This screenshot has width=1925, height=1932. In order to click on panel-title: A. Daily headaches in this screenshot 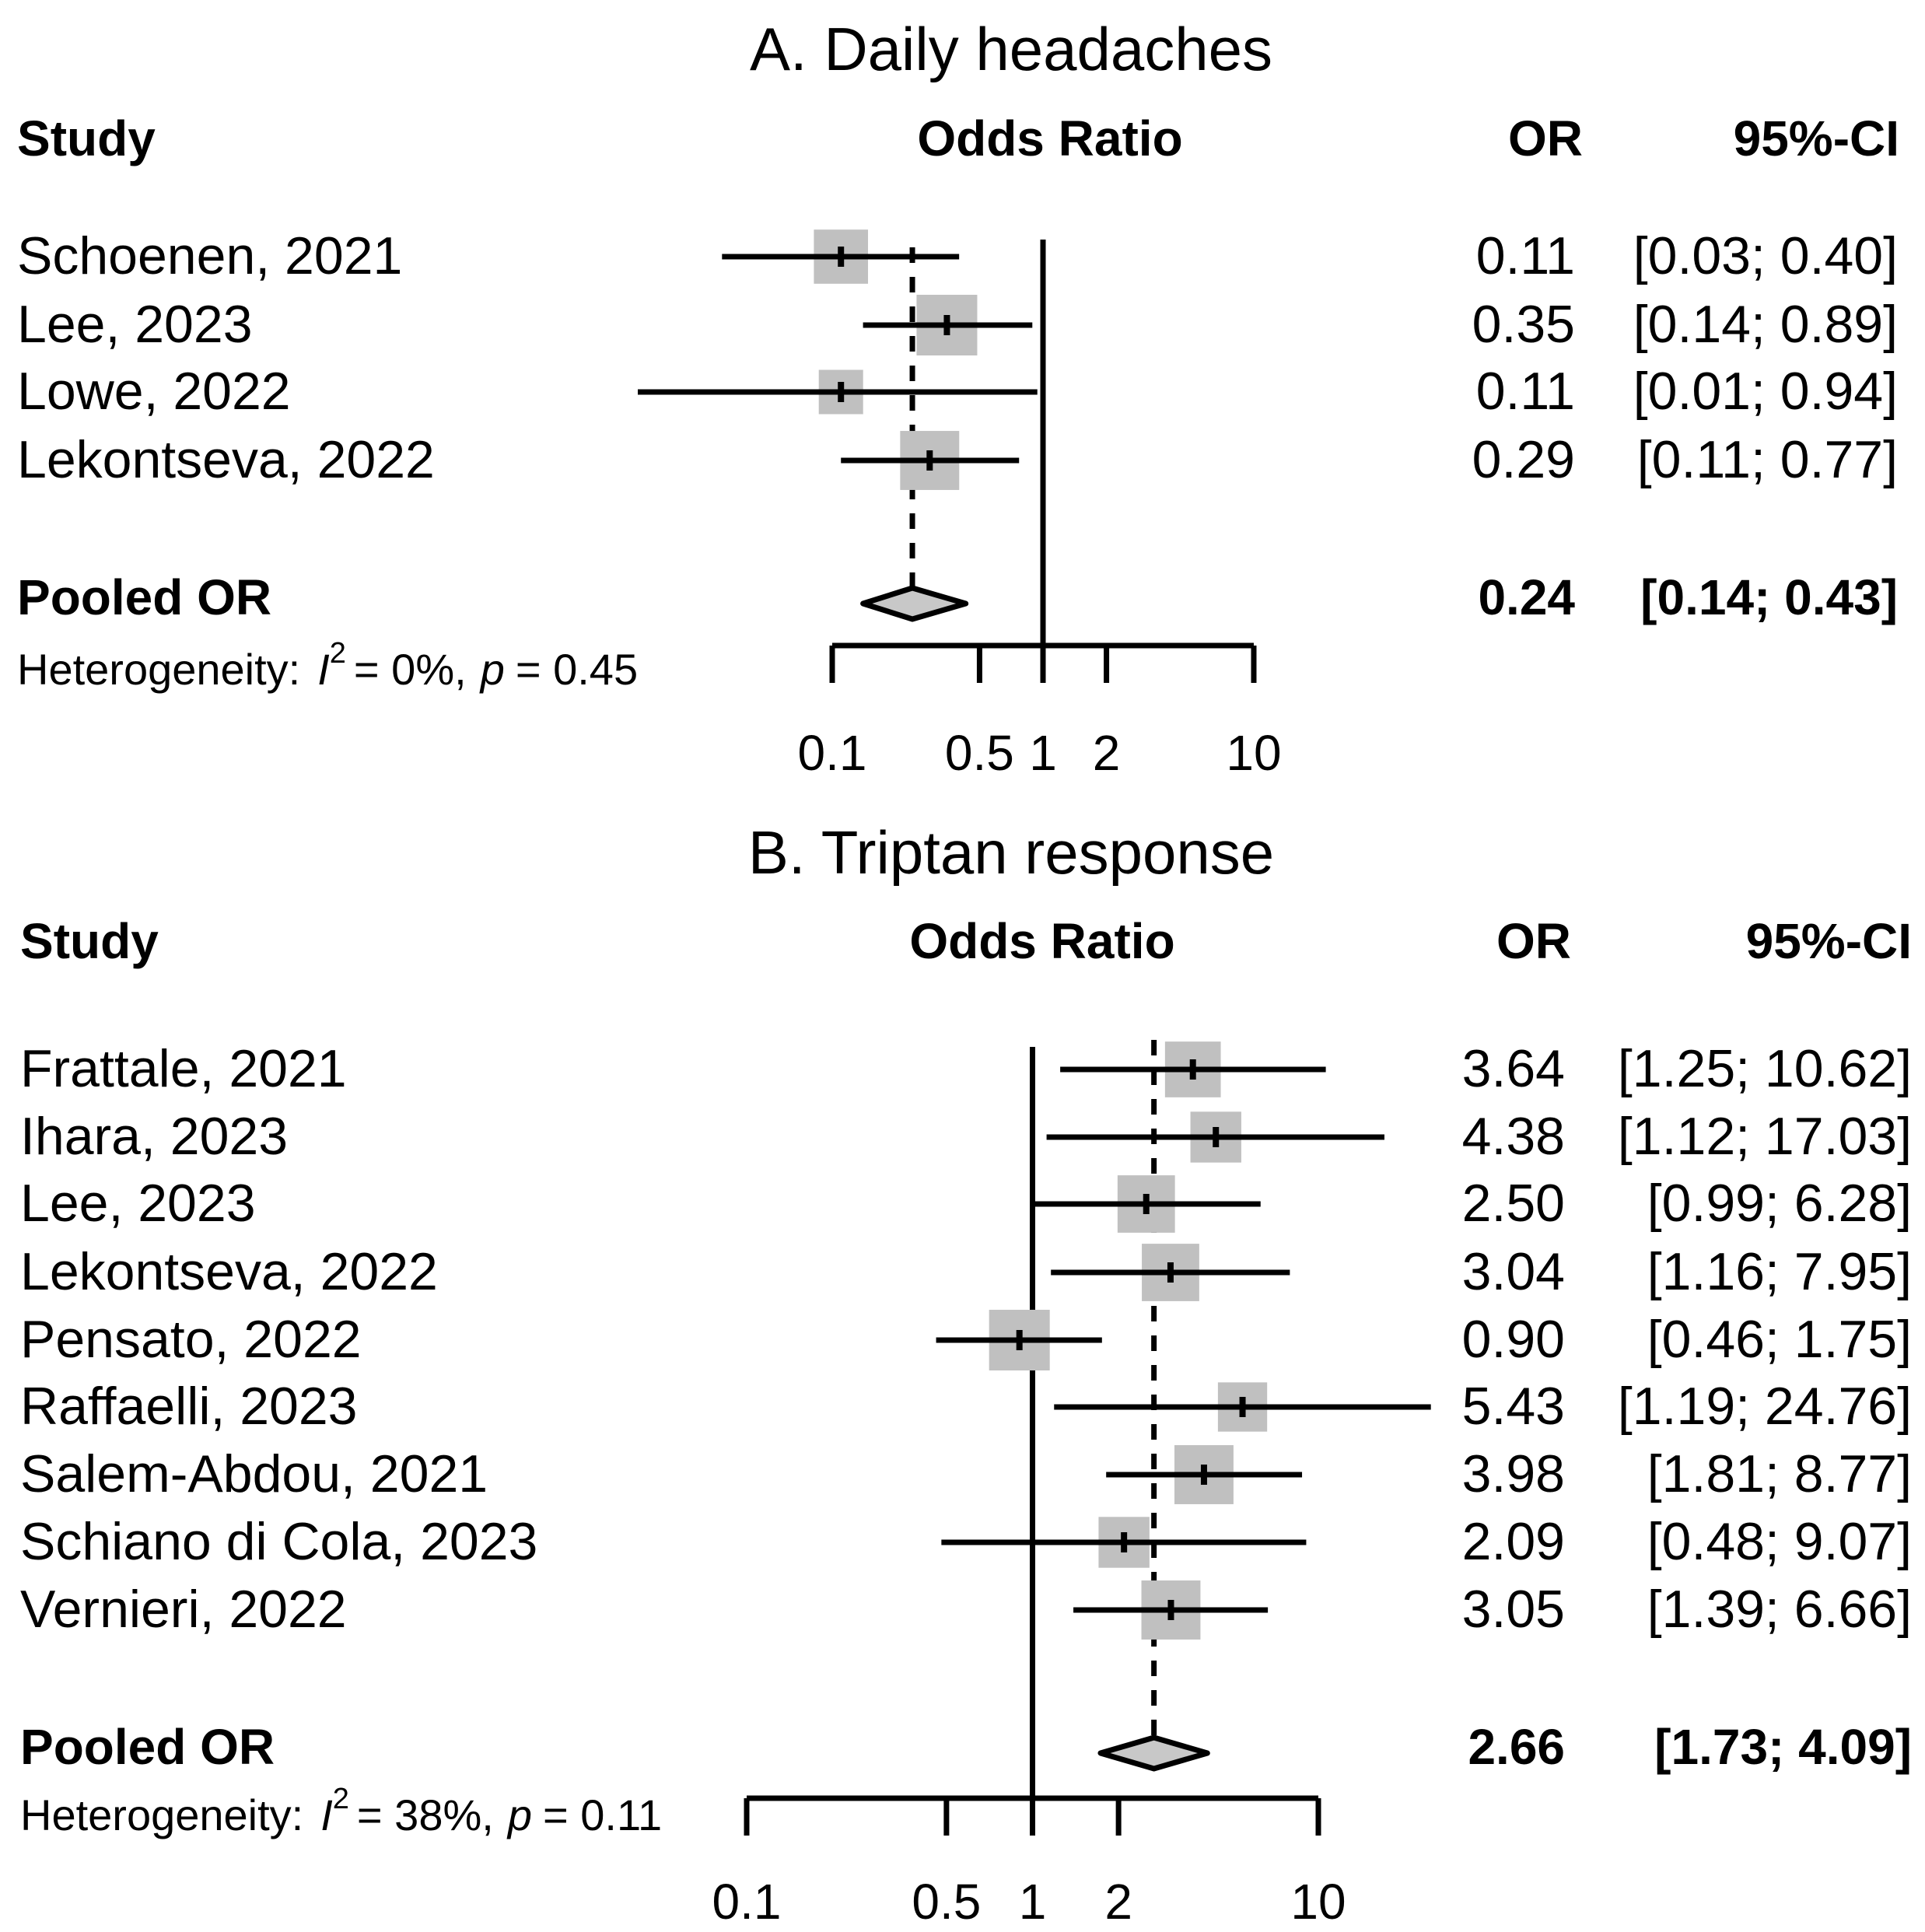, I will do `click(1011, 49)`.